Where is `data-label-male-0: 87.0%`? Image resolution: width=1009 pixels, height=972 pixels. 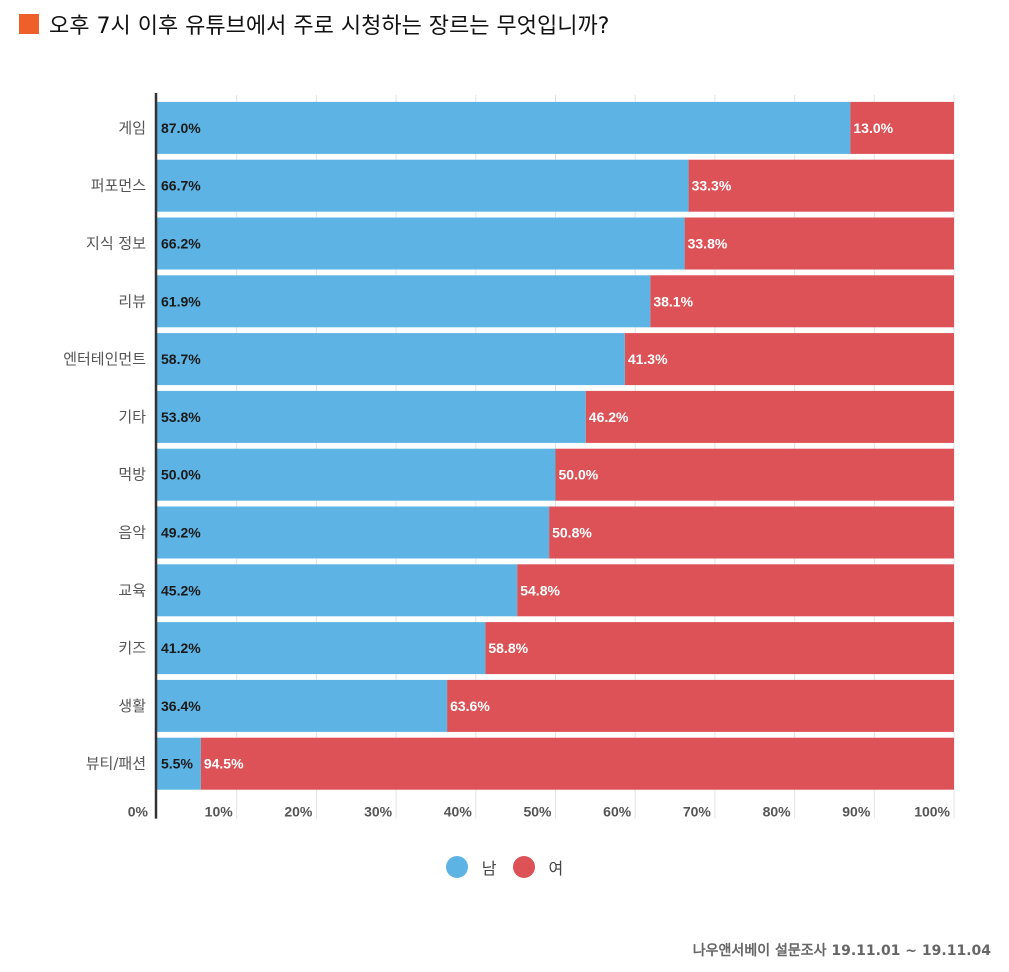
data-label-male-0: 87.0% is located at coordinates (181, 128).